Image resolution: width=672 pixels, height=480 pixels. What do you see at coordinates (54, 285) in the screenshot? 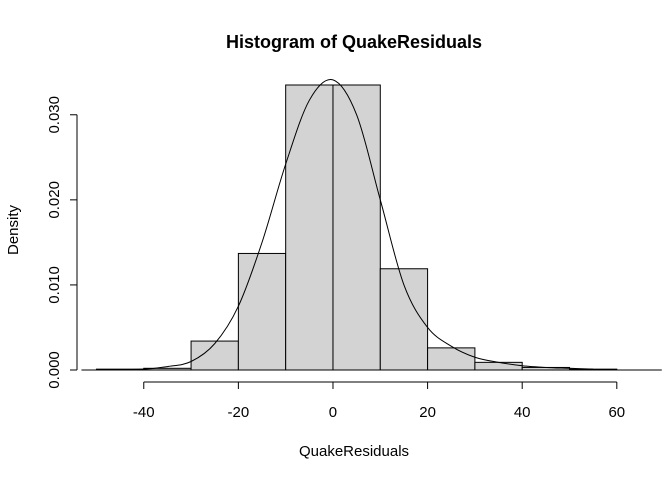
I see `y-tick-label: 0.010` at bounding box center [54, 285].